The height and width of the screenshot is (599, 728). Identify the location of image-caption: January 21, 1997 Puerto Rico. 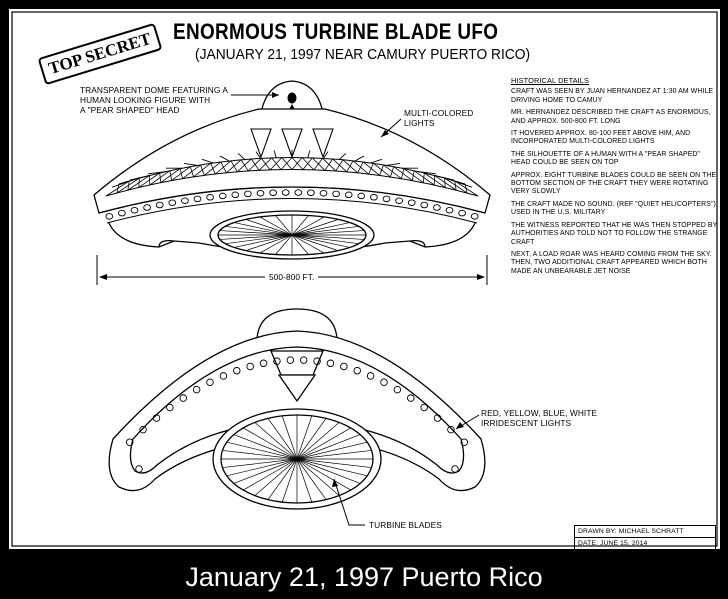
(364, 577).